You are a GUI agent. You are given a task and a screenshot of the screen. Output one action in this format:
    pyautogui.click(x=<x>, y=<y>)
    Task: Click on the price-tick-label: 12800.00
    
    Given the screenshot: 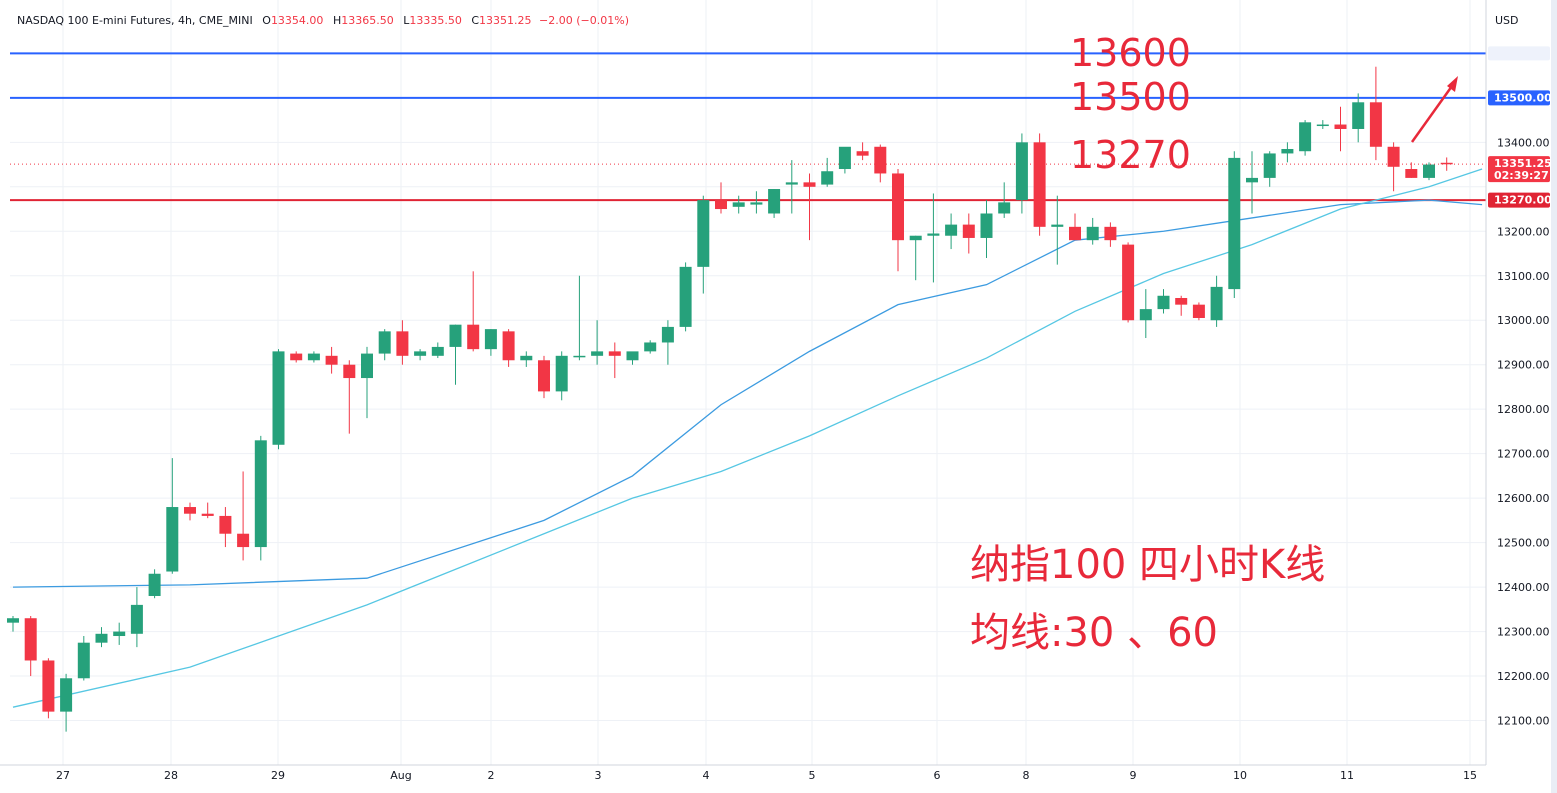 What is the action you would take?
    pyautogui.click(x=1523, y=409)
    